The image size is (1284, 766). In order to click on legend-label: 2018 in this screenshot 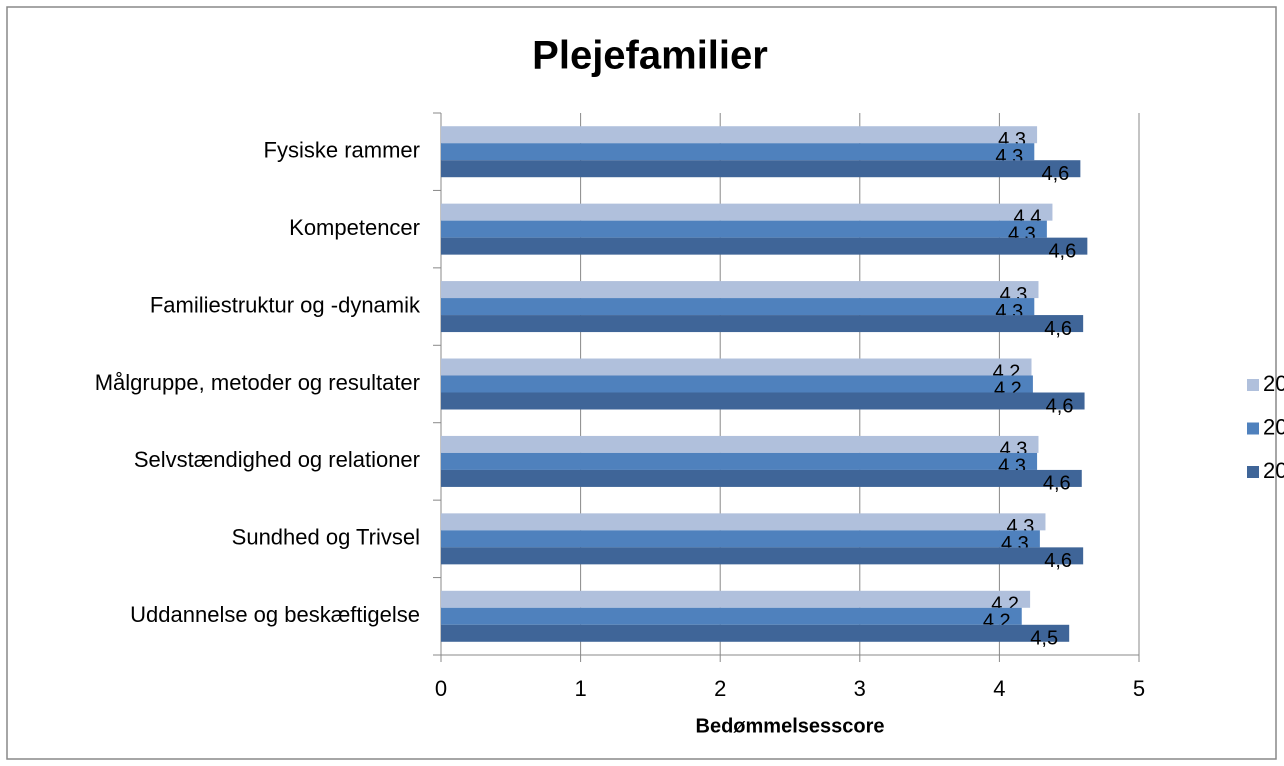, I will do `click(1273, 383)`.